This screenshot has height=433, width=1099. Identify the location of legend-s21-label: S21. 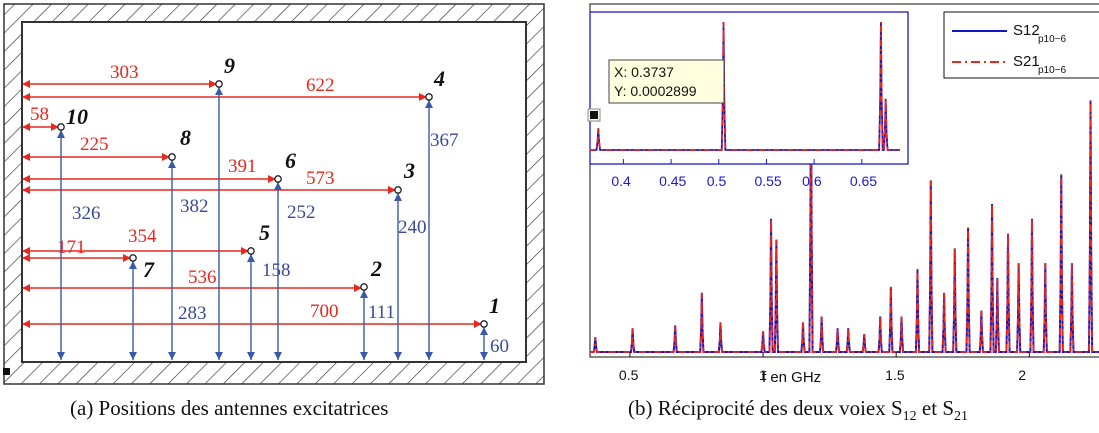
(1026, 61).